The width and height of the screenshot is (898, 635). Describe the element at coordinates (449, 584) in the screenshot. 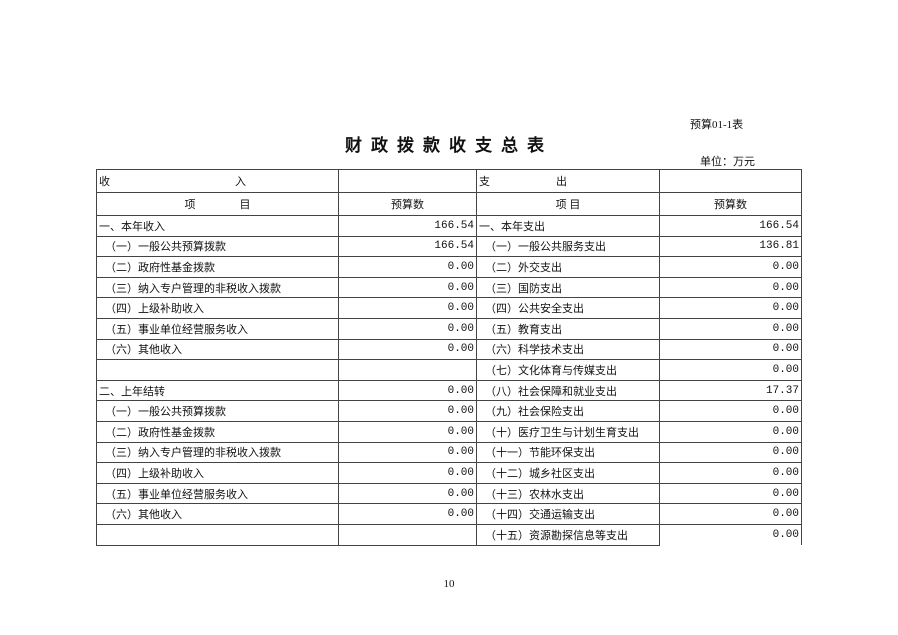

I see `page-number: 10` at that location.